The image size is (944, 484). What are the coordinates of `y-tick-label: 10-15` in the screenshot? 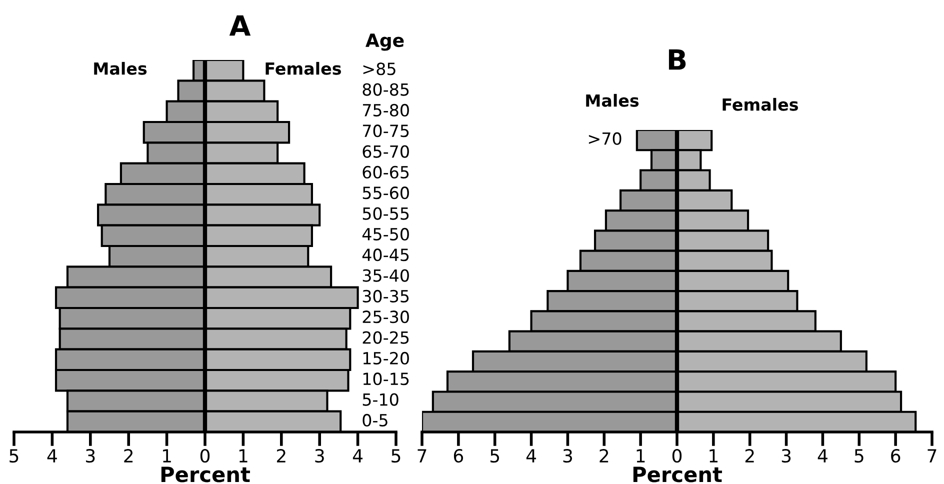 It's located at (386, 379).